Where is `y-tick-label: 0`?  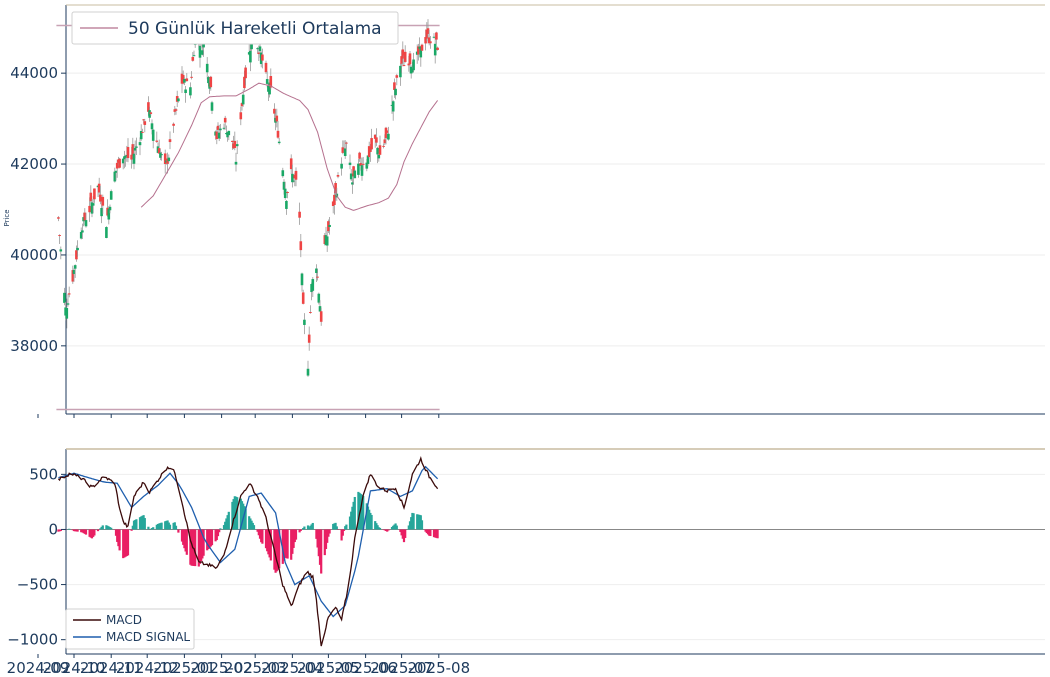 y-tick-label: 0 is located at coordinates (53, 529).